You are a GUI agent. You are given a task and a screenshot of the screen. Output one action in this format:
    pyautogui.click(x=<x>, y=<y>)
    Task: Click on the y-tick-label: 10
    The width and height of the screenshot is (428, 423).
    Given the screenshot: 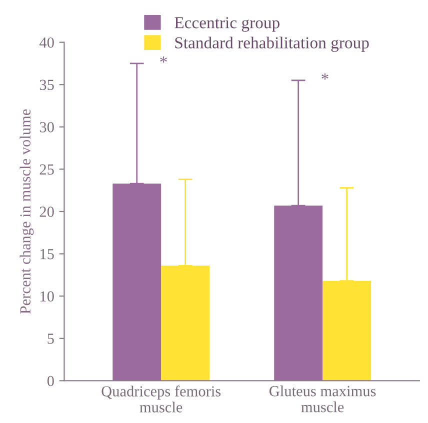 What is the action you would take?
    pyautogui.click(x=47, y=296)
    